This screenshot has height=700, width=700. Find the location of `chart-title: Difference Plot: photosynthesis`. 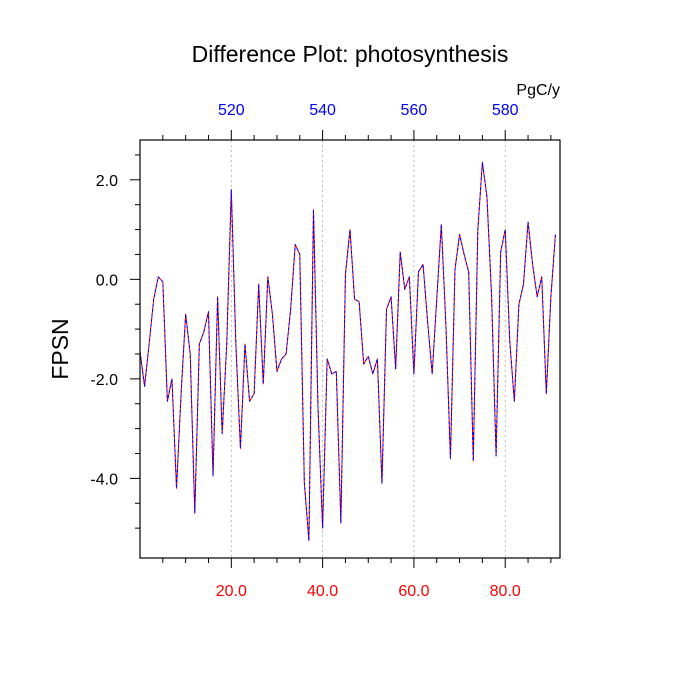

chart-title: Difference Plot: photosynthesis is located at coordinates (350, 54).